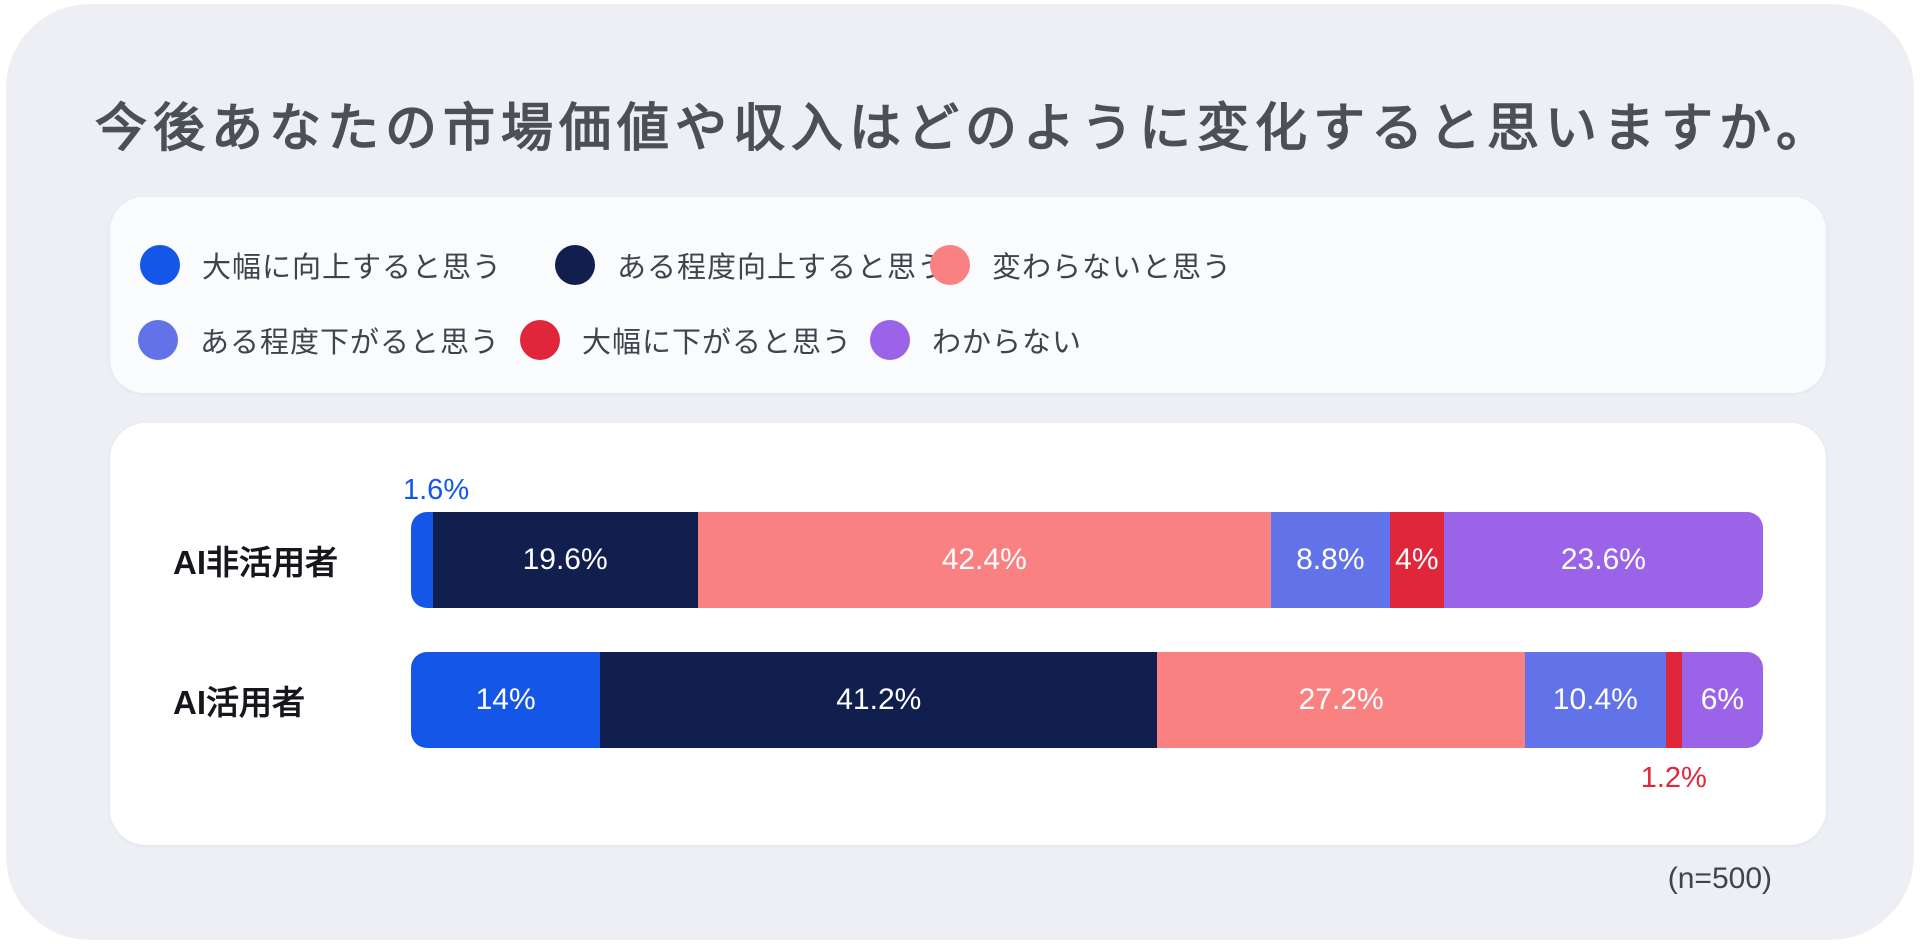  What do you see at coordinates (1112, 268) in the screenshot?
I see `legend-label: 変わらないと思う` at bounding box center [1112, 268].